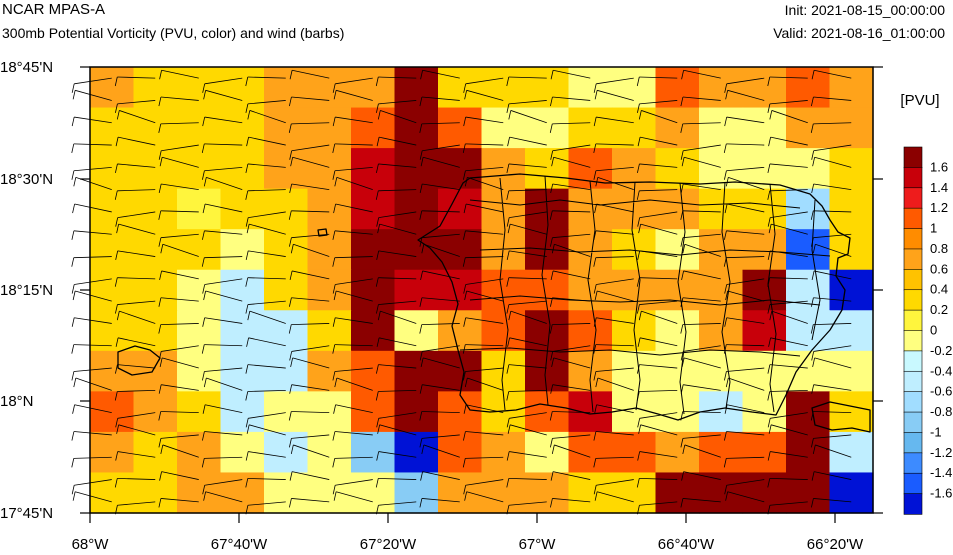  Describe the element at coordinates (941, 493) in the screenshot. I see `colorbar-label: -1.6` at that location.